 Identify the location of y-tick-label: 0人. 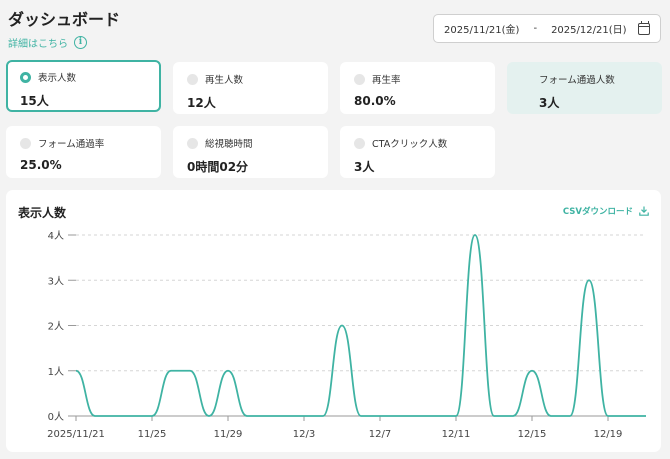
(56, 417).